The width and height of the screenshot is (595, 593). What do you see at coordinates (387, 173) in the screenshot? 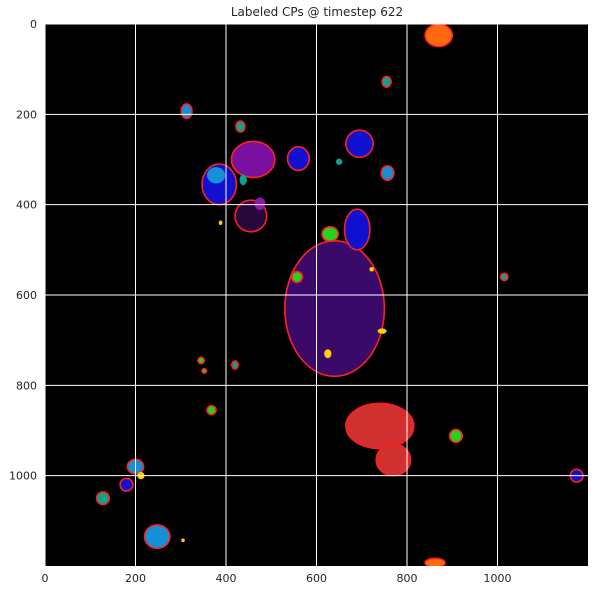
I see `cp-region-cyan-cp-right` at bounding box center [387, 173].